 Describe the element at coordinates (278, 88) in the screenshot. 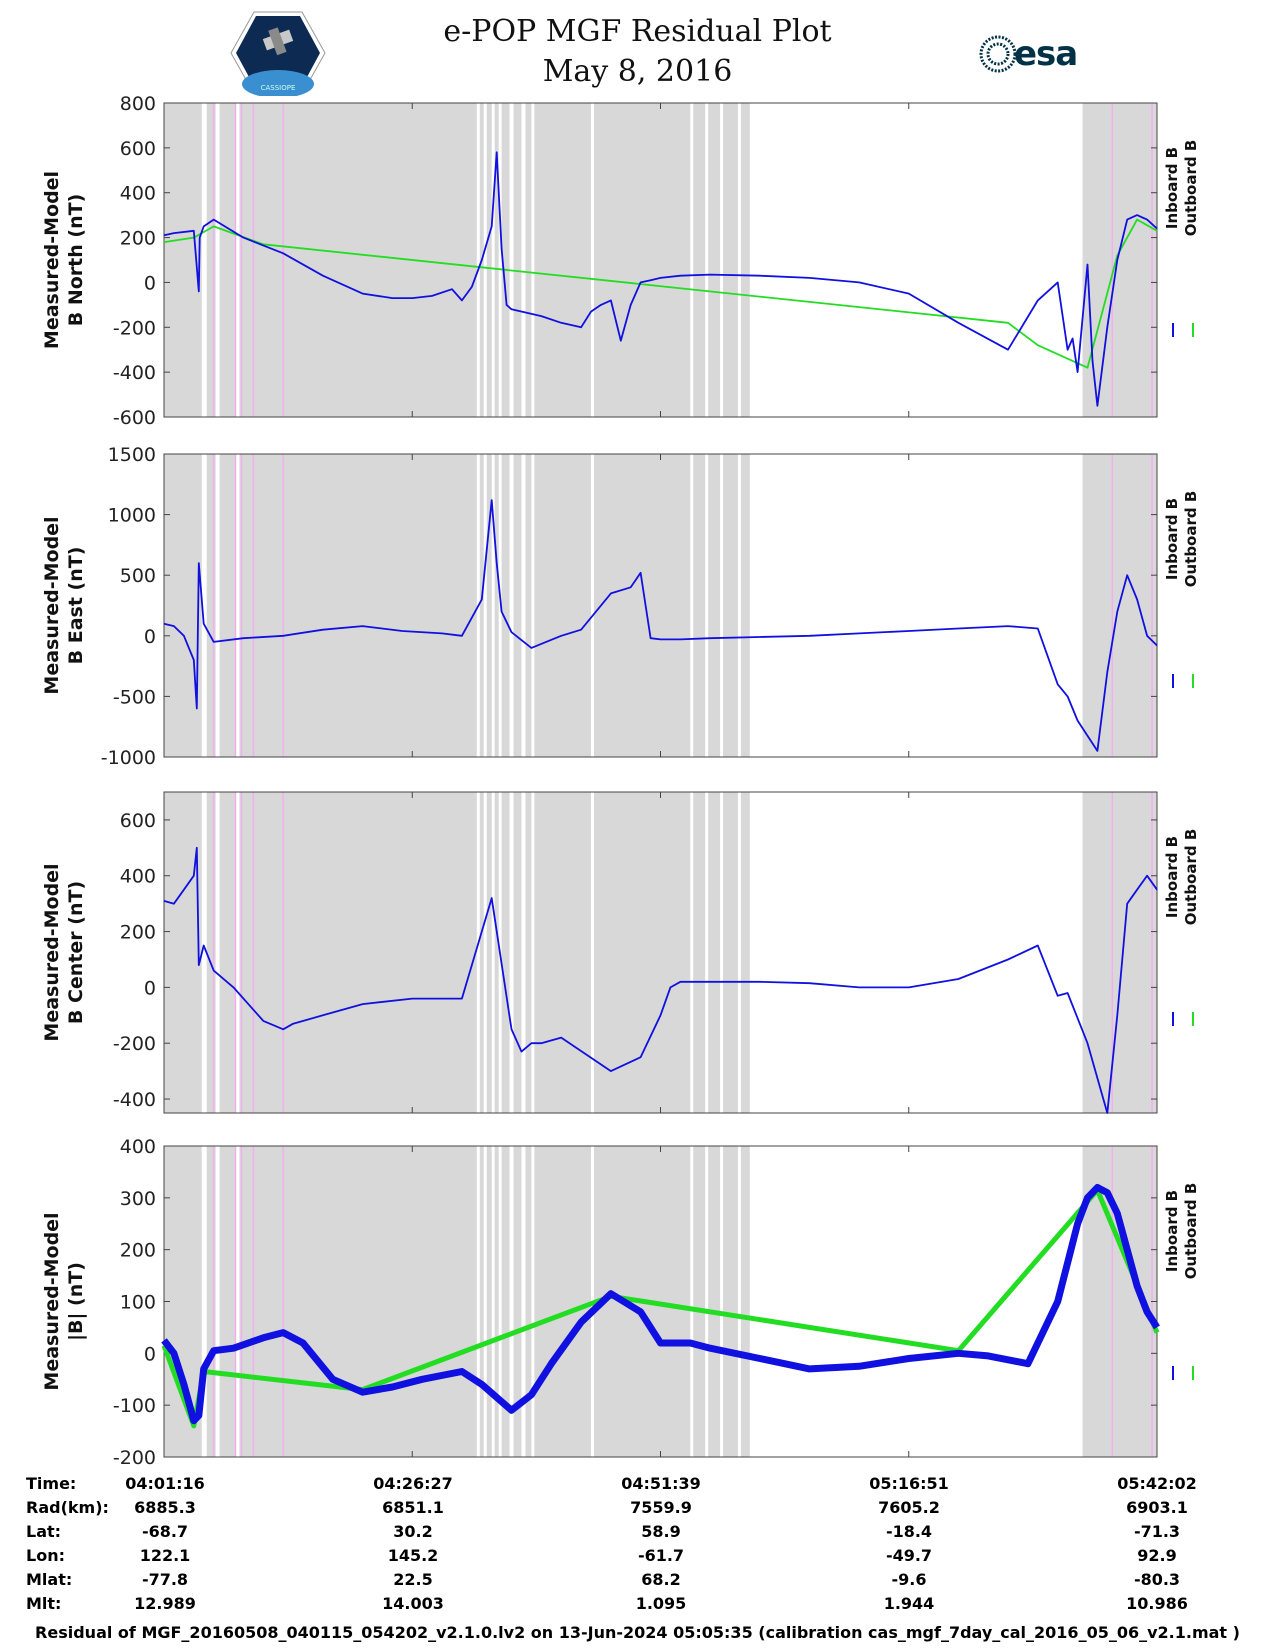

I see `cassiope-logo-text: CASSIOPE` at that location.